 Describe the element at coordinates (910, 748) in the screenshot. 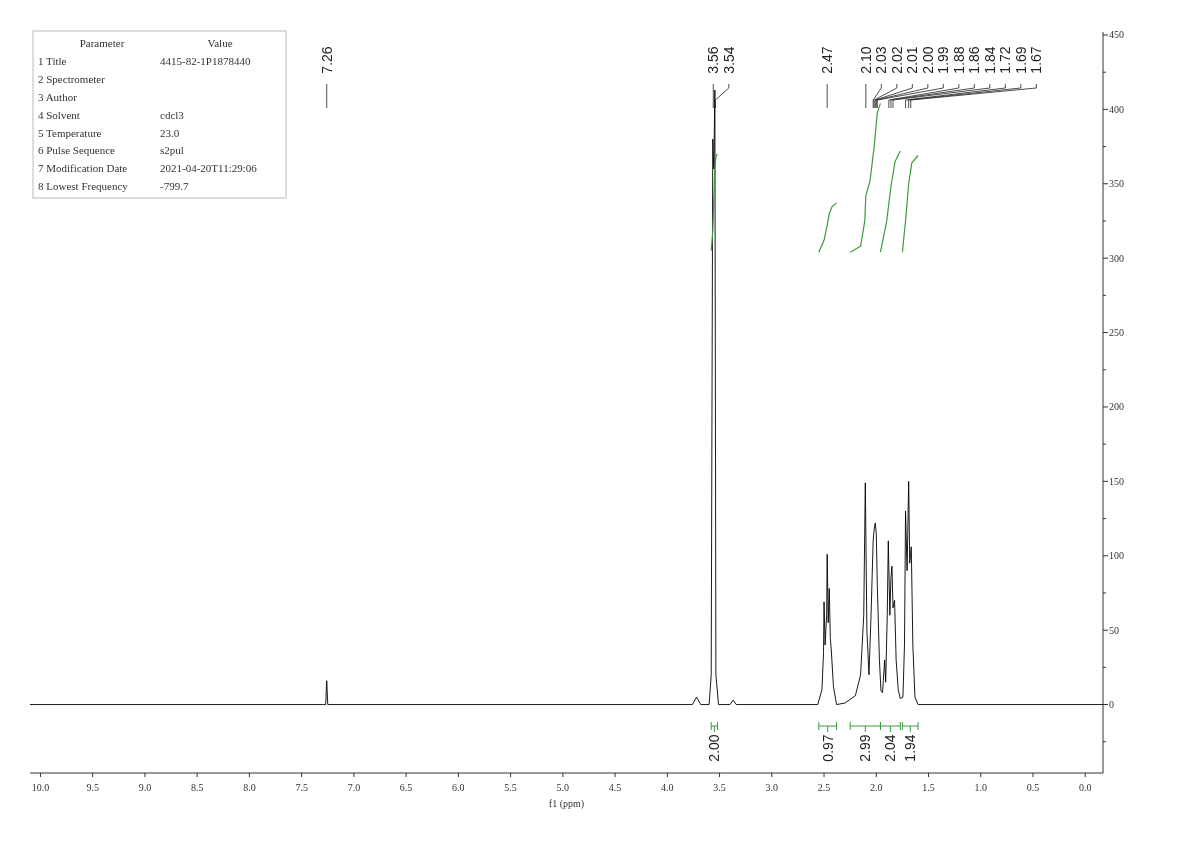

I see `annotation: 1.94` at that location.